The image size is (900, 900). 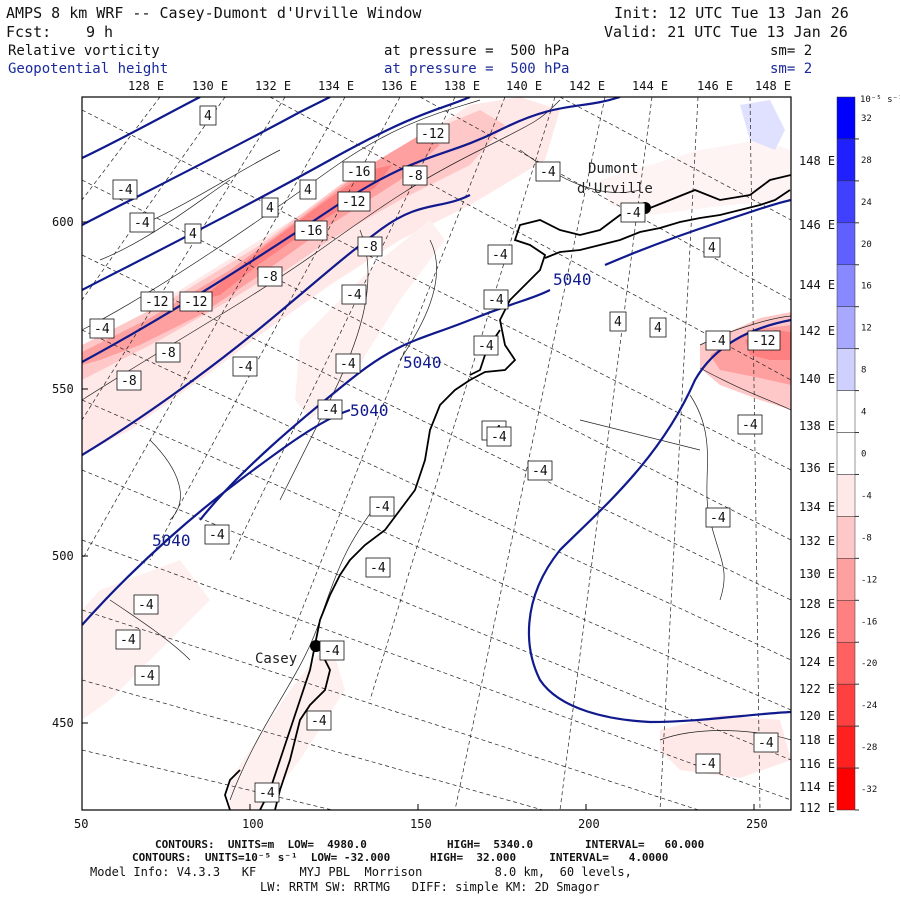 I want to click on longitude-label: 112 E, so click(x=817, y=808).